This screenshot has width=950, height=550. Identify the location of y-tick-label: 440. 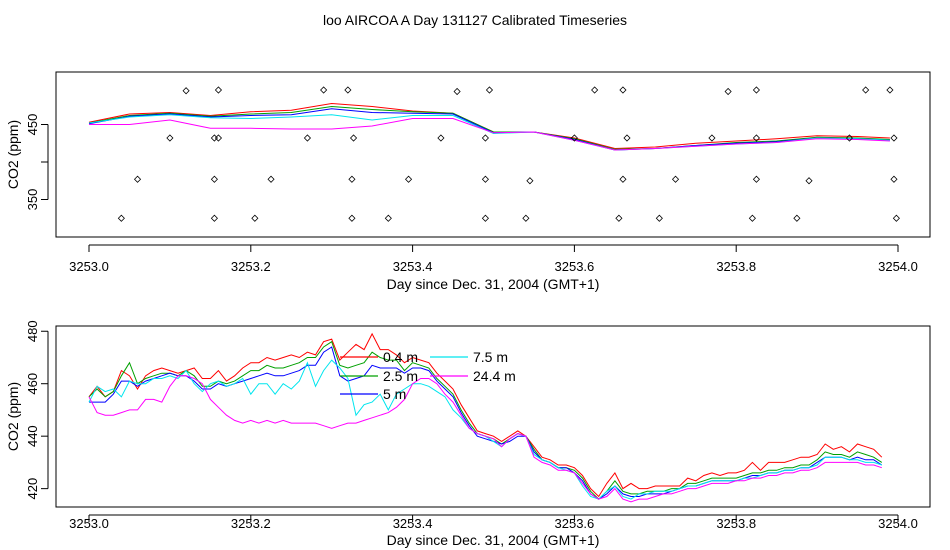
(32, 436).